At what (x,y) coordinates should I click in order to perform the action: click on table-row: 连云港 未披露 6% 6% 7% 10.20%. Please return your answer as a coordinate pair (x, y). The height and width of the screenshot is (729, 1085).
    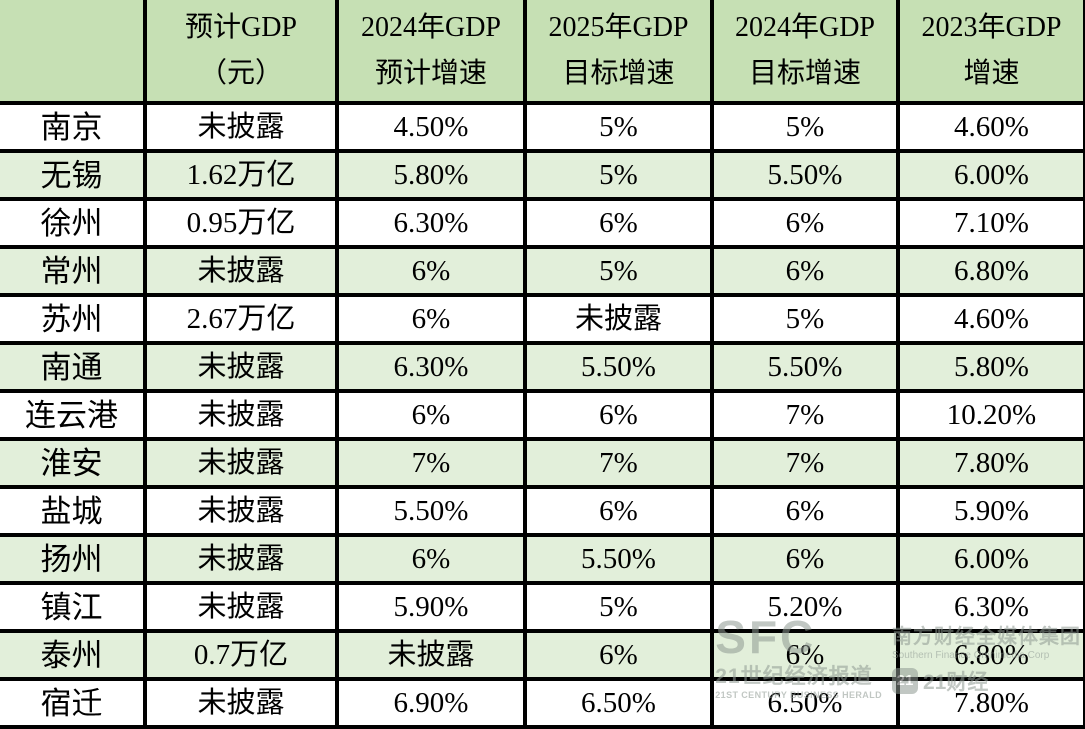
    Looking at the image, I should click on (542, 415).